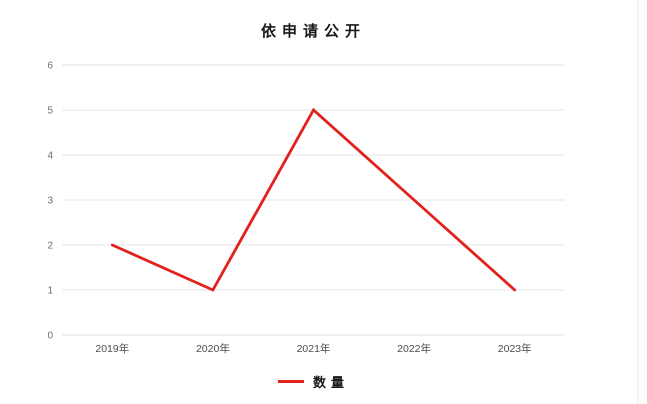 The height and width of the screenshot is (404, 647). Describe the element at coordinates (112, 348) in the screenshot. I see `x-axis-label: 2019年` at that location.